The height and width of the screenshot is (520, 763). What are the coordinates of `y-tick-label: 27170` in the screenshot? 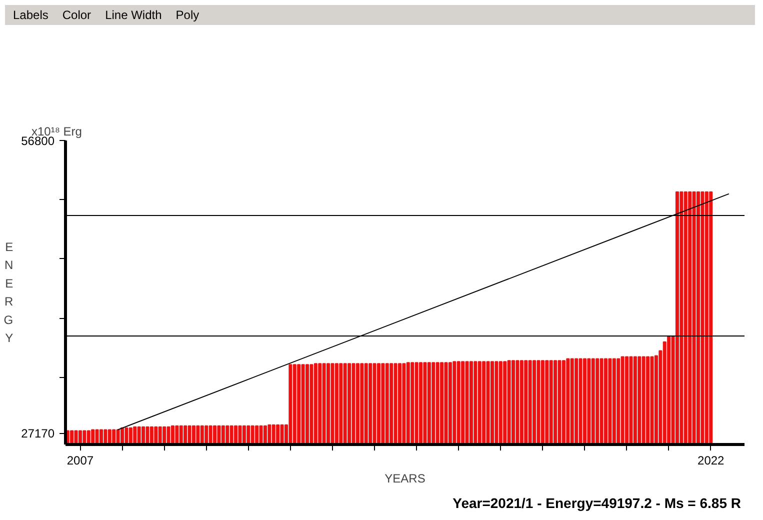 It's located at (38, 433).